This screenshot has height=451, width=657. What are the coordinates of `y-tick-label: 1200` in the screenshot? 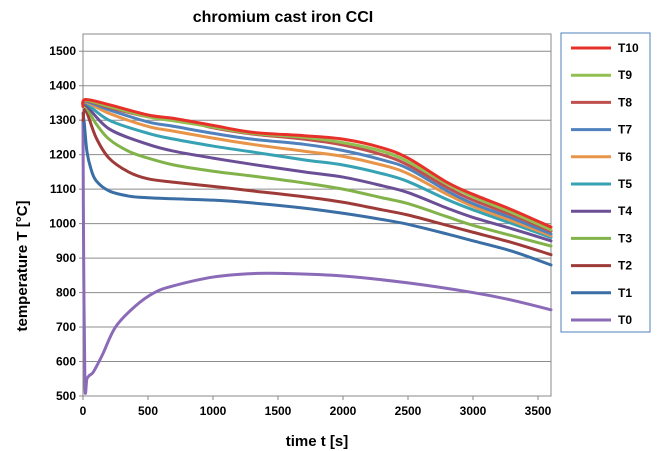 It's located at (62, 155).